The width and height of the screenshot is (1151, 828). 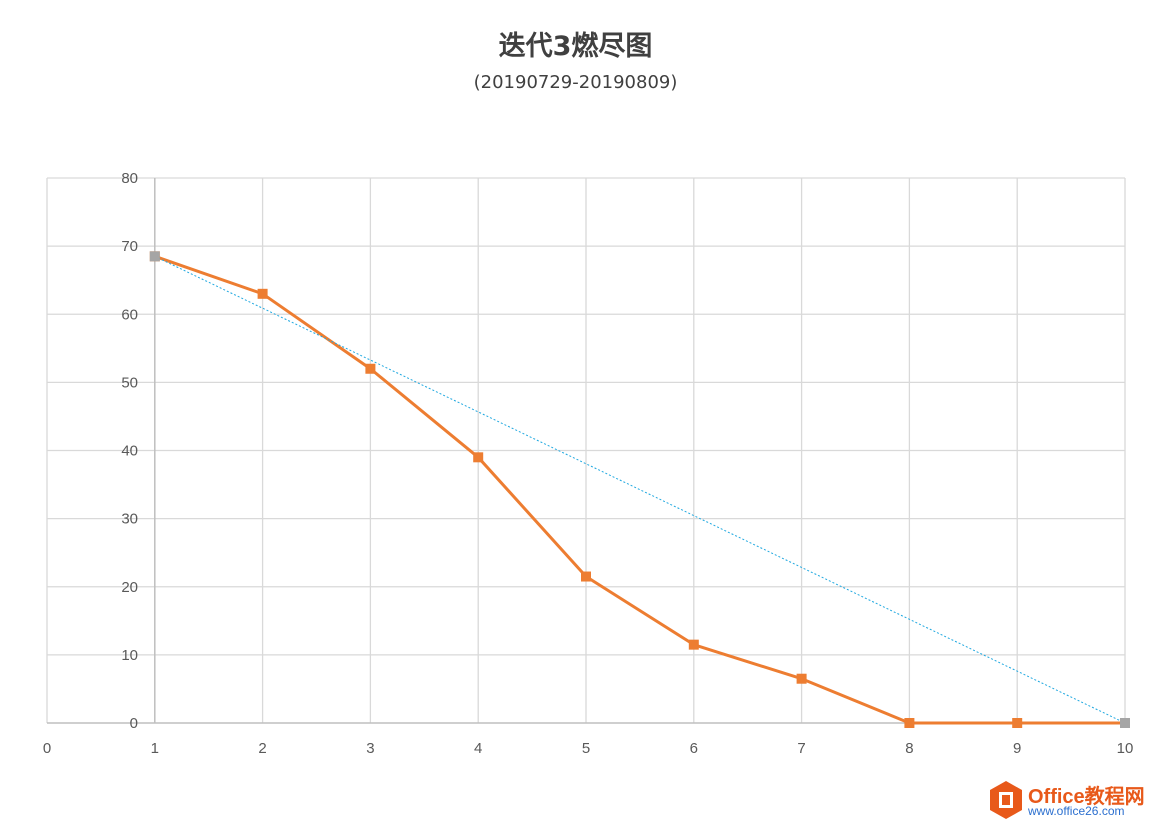 What do you see at coordinates (586, 748) in the screenshot?
I see `x-tick-label: 5` at bounding box center [586, 748].